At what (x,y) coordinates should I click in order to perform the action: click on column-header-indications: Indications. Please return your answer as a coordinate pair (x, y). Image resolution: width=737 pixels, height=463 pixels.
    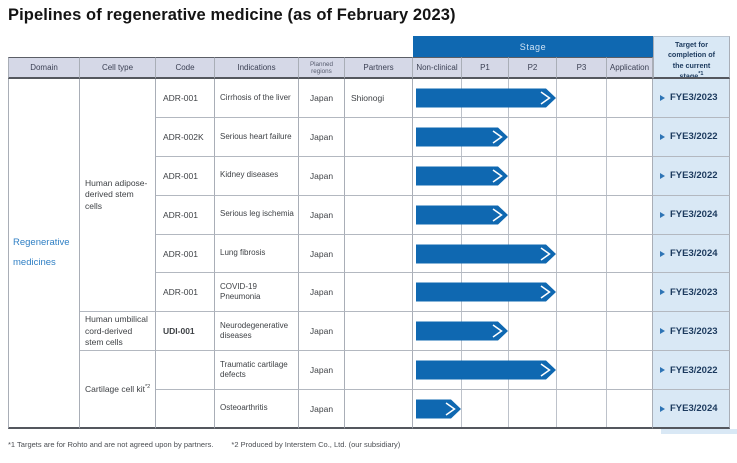
    Looking at the image, I should click on (257, 68).